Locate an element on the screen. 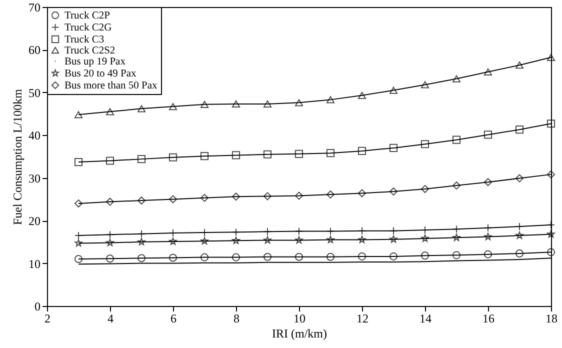 The width and height of the screenshot is (562, 348). y-tick-label: 70 is located at coordinates (34, 7).